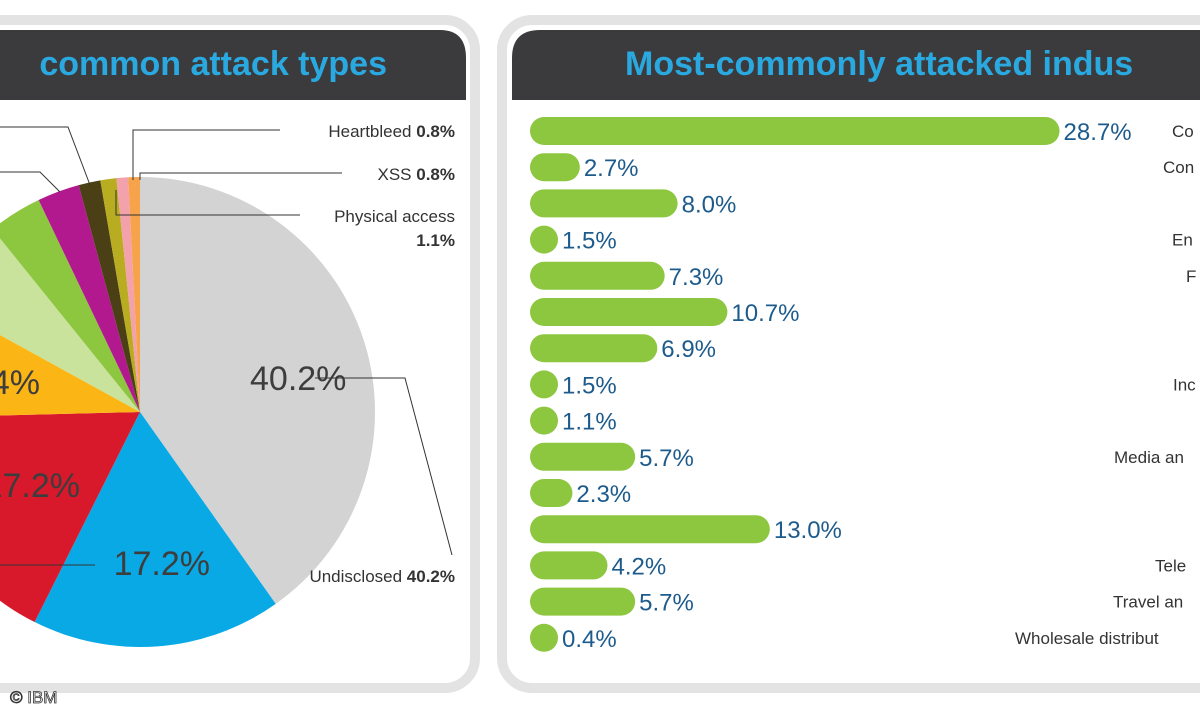  What do you see at coordinates (1178, 167) in the screenshot?
I see `bar-category-label: Con` at bounding box center [1178, 167].